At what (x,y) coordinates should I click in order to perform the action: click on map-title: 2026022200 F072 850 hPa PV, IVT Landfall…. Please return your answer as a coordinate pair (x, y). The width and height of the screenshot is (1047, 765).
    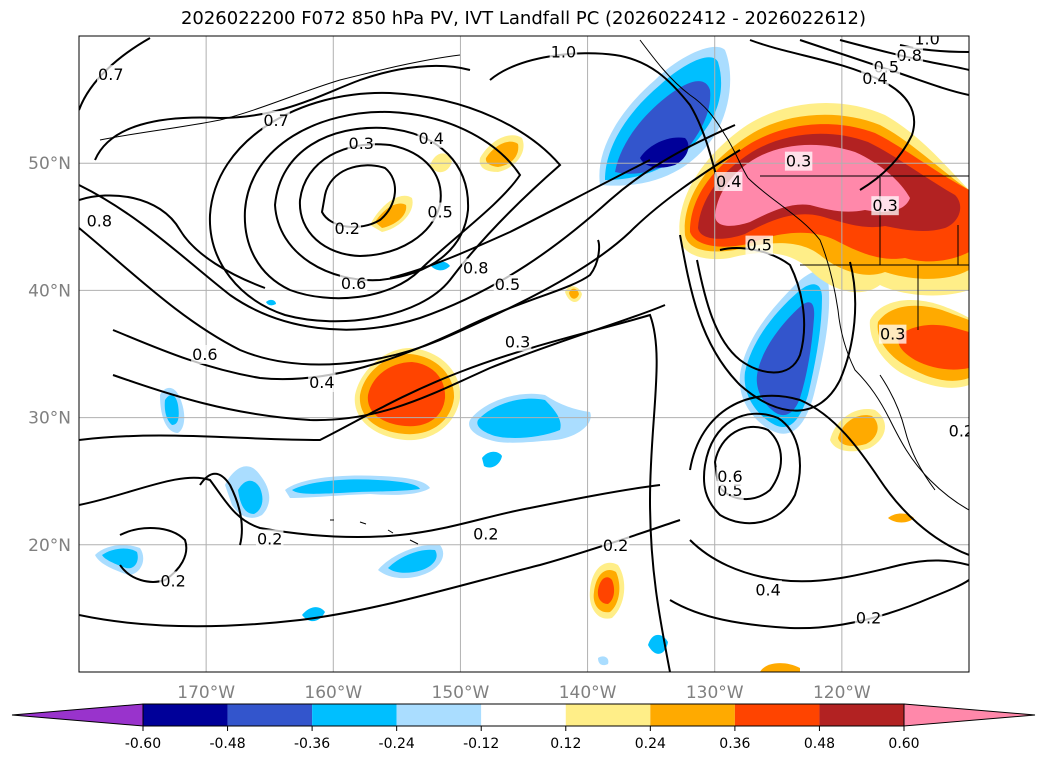
    Looking at the image, I should click on (523, 18).